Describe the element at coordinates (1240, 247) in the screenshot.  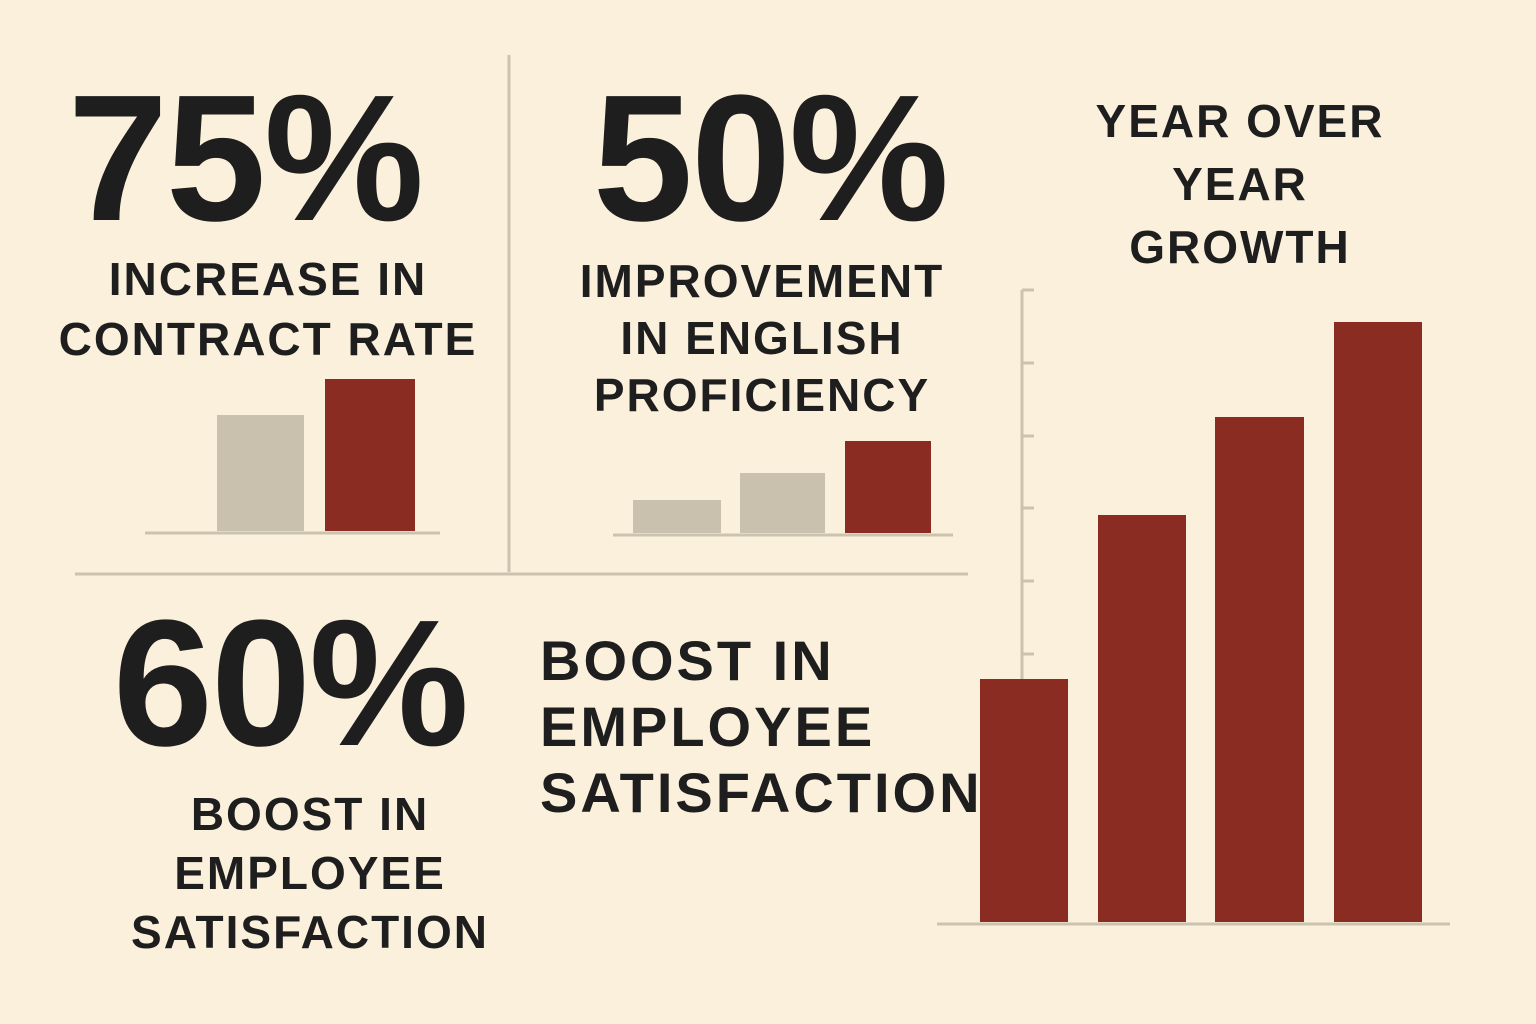
I see `chart-title: GROWTH` at that location.